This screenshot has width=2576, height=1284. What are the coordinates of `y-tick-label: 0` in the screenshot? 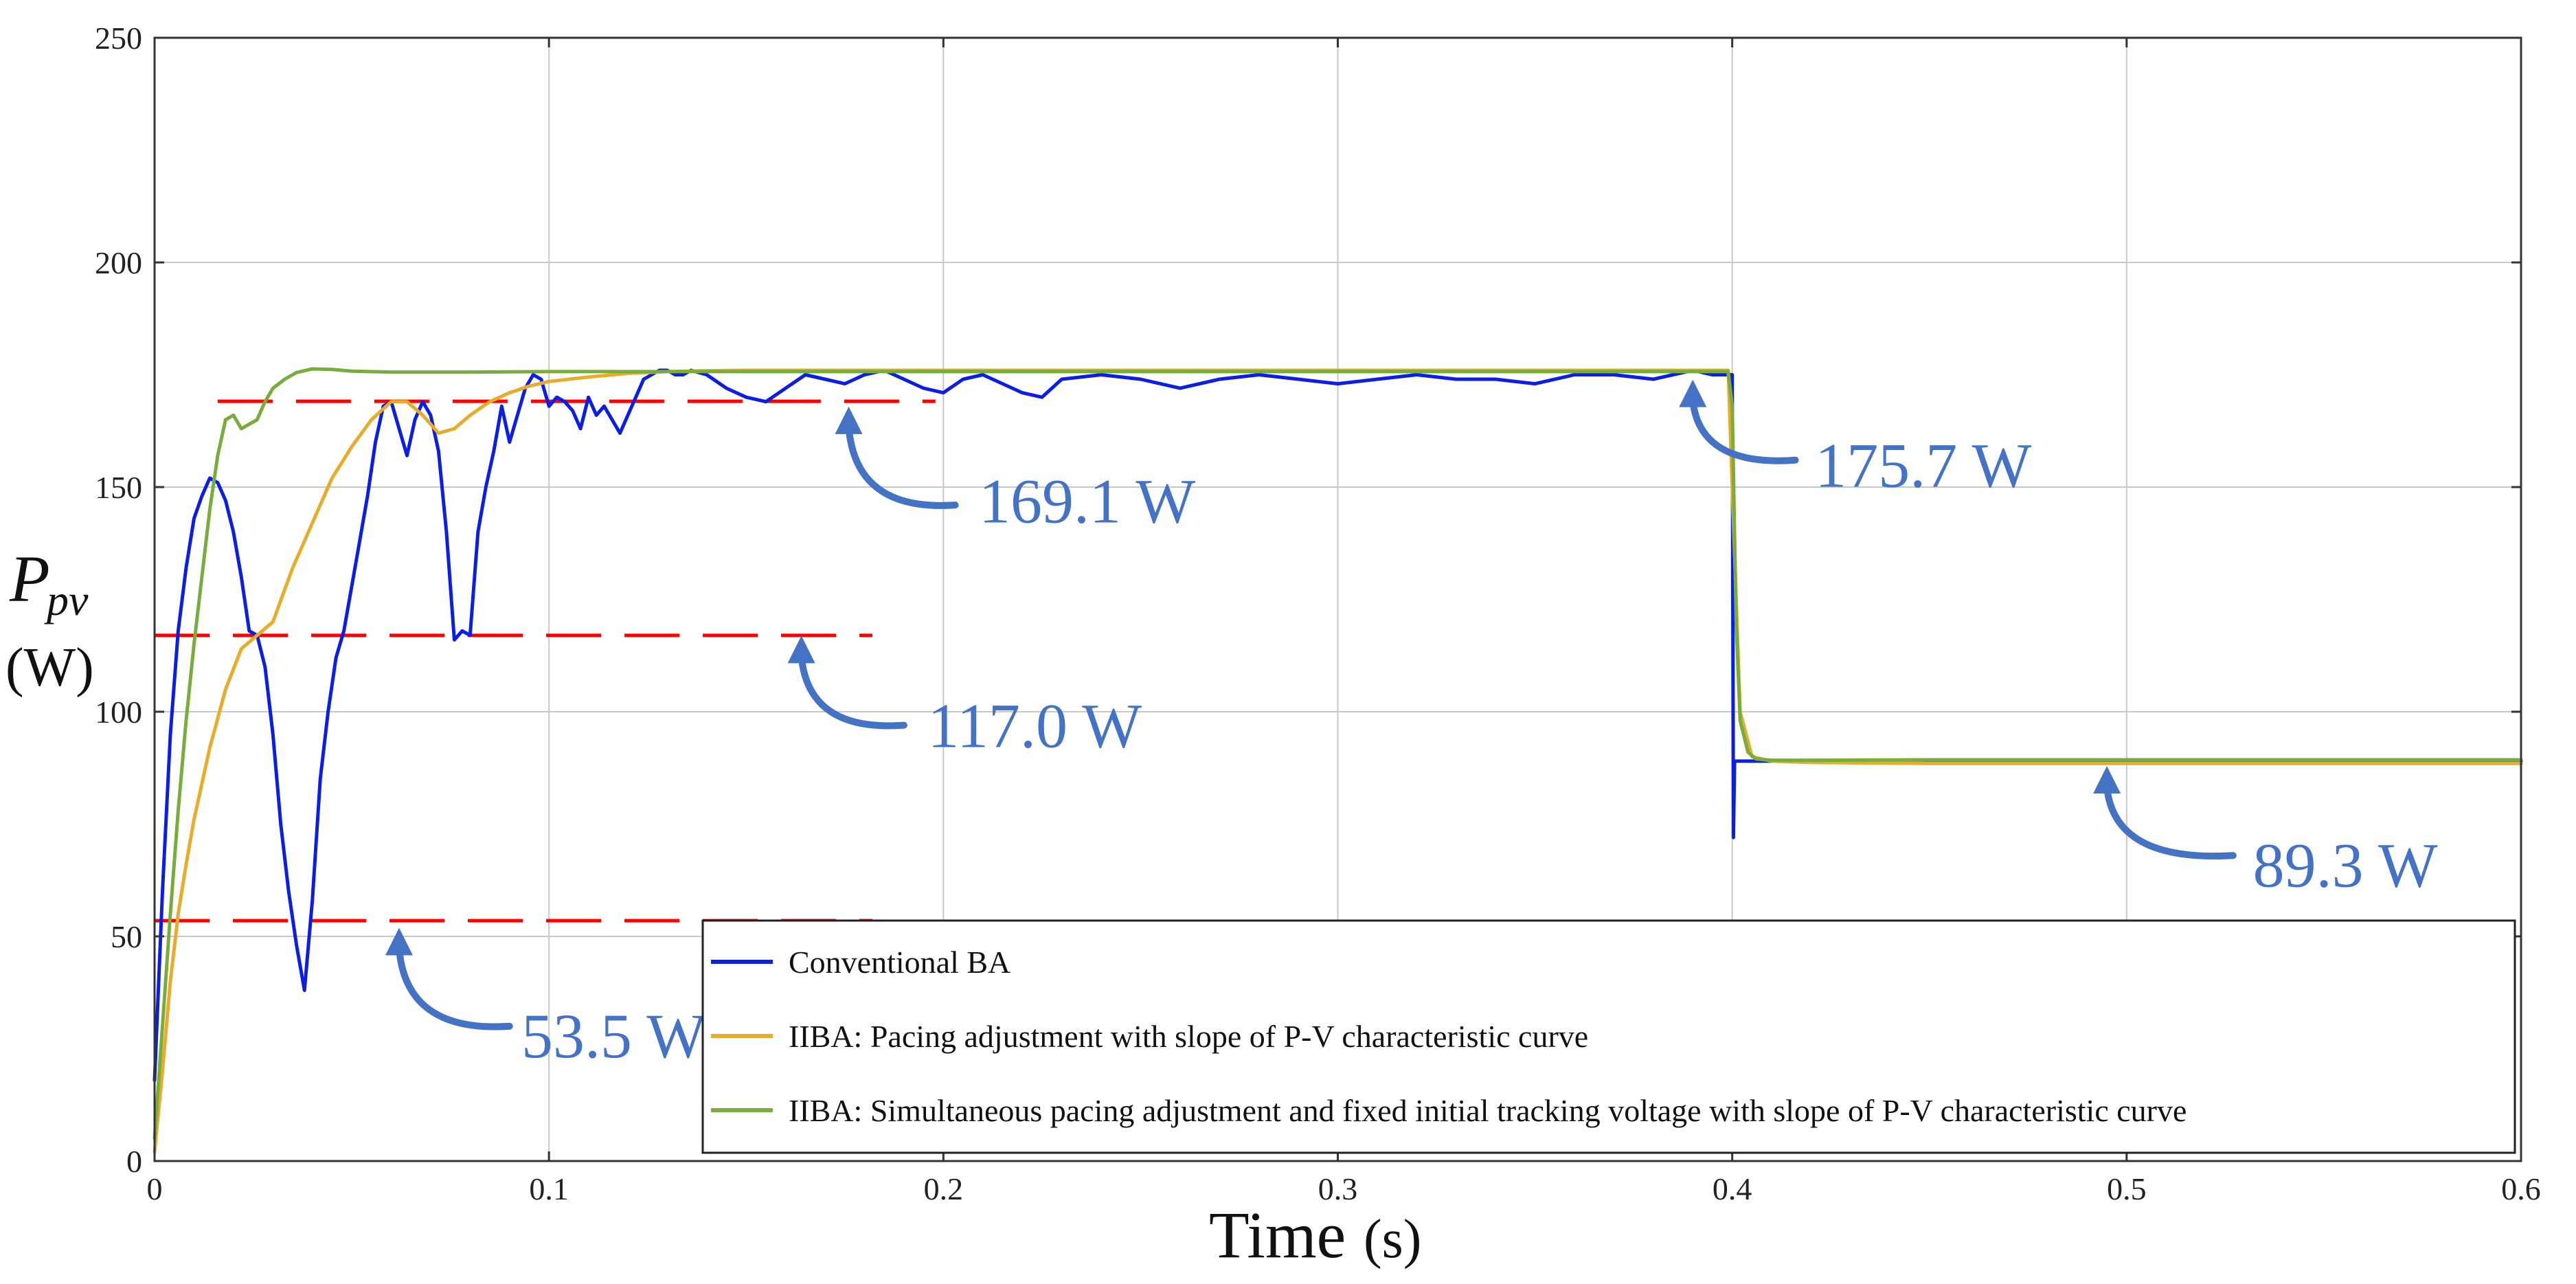 It's located at (134, 1161).